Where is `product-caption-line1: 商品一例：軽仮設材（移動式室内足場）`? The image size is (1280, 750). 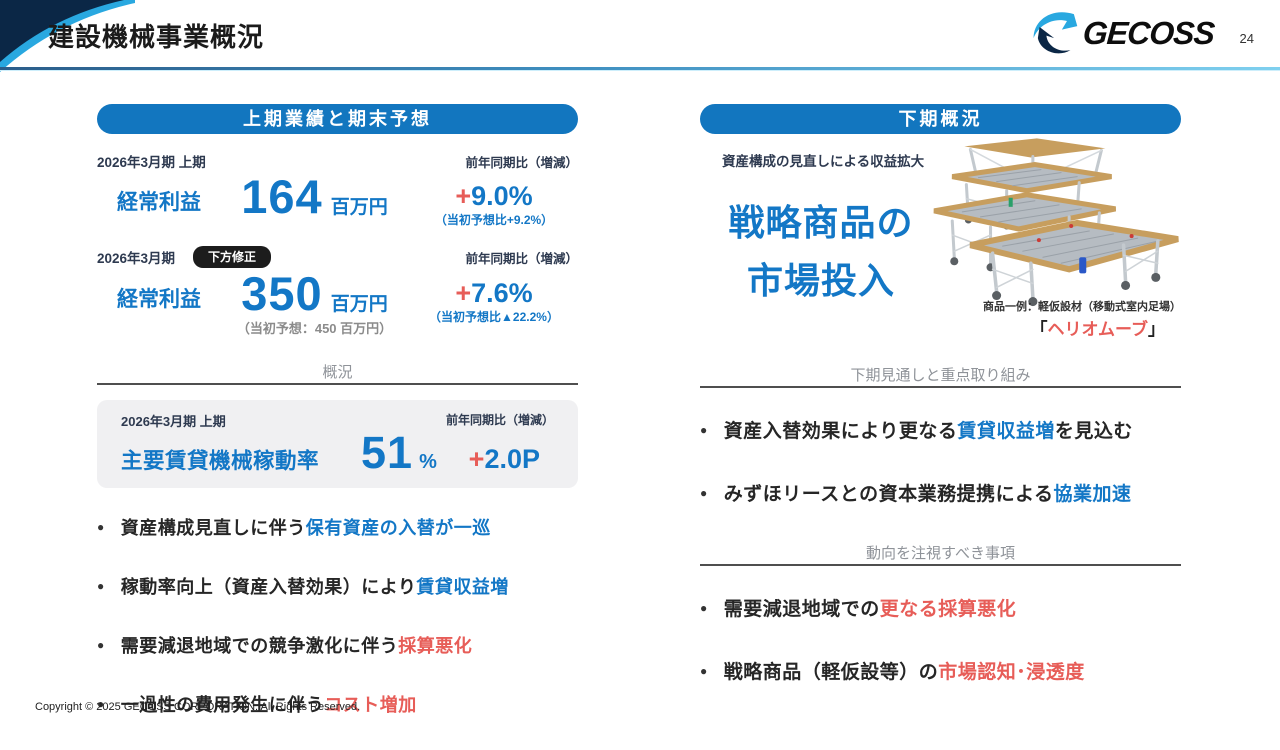 product-caption-line1: 商品一例：軽仮設材（移動式室内足場） is located at coordinates (1082, 307).